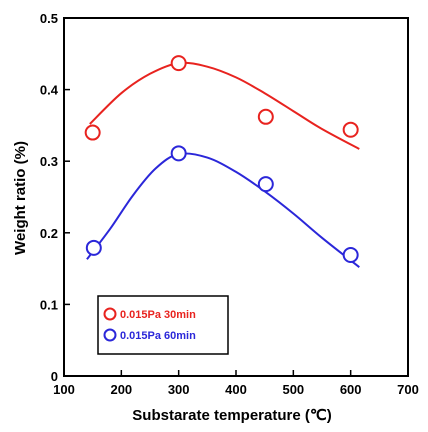  What do you see at coordinates (121, 389) in the screenshot?
I see `x-tick-label: 200` at bounding box center [121, 389].